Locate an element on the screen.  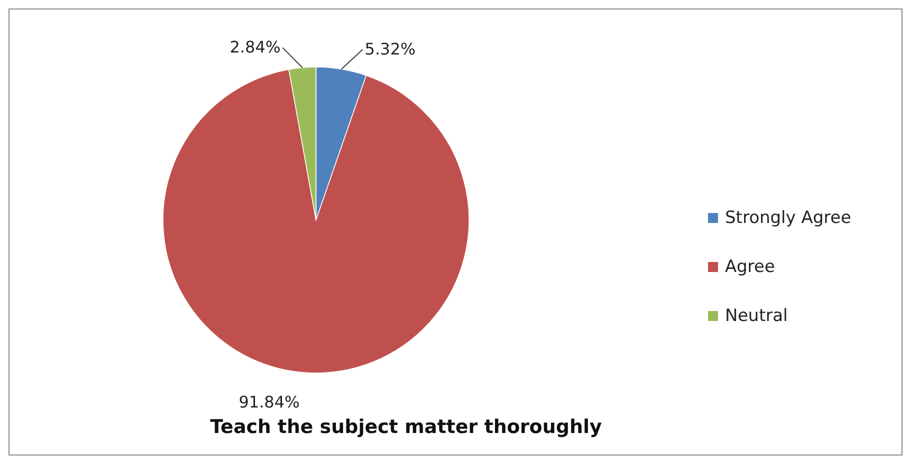
legend-label: Agree is located at coordinates (750, 267).